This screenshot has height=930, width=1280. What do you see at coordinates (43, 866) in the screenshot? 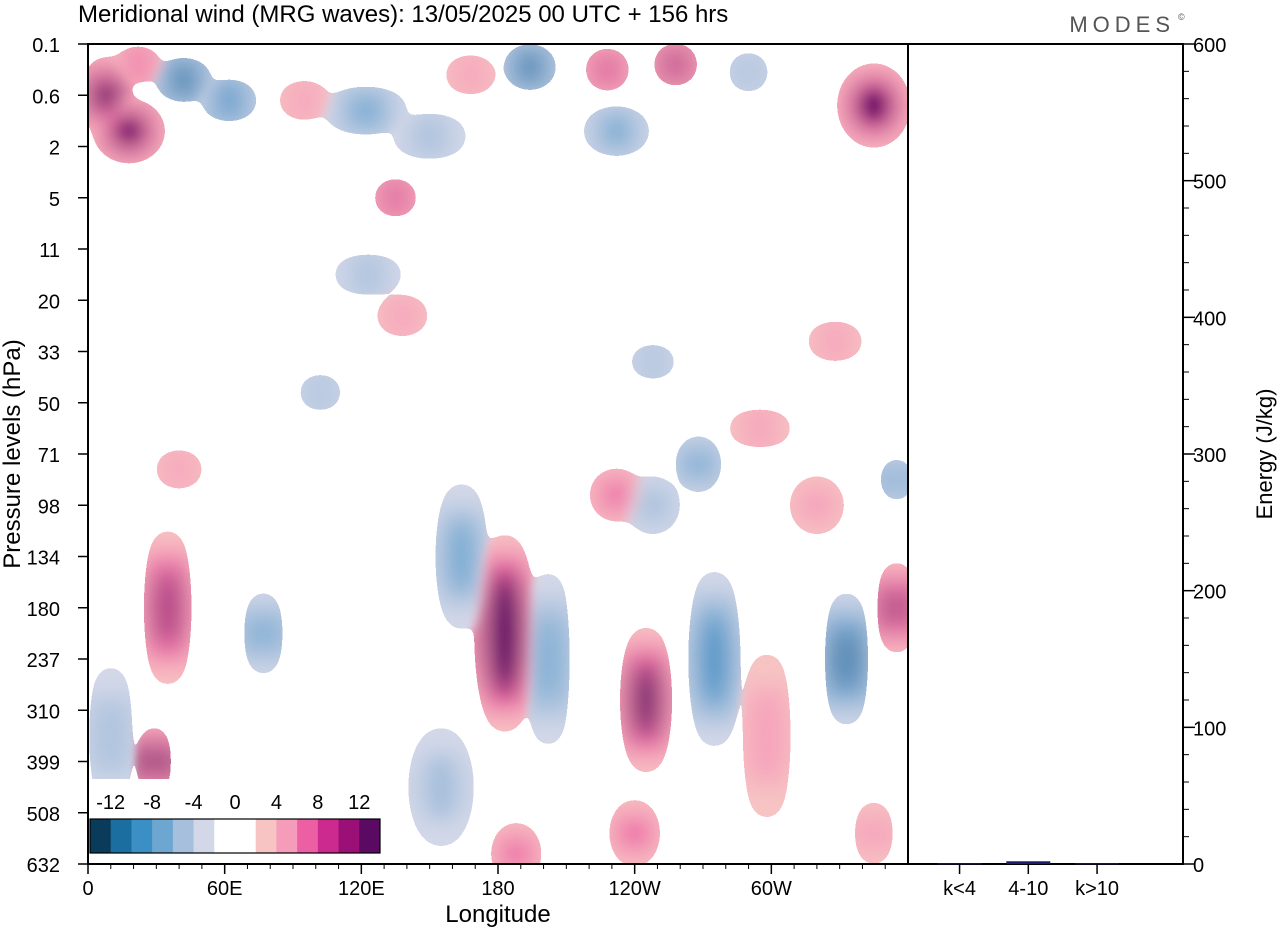
I see `pressure-tick-label: 632` at bounding box center [43, 866].